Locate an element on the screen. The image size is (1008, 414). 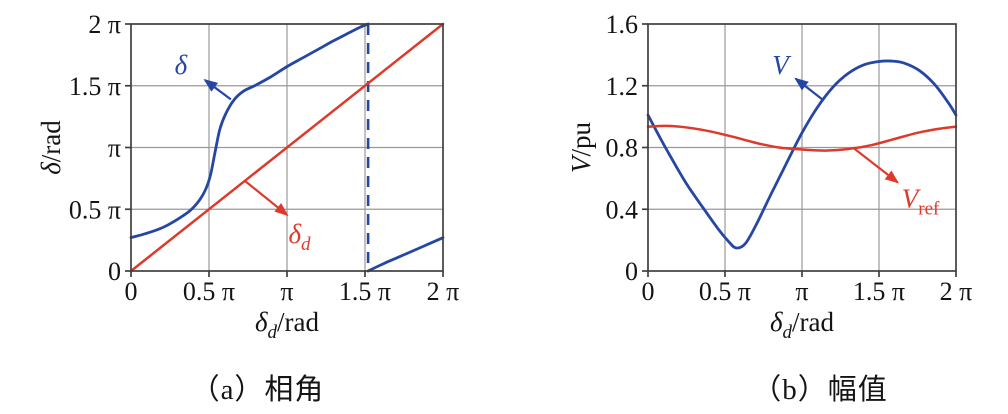
annotation-δd: δd is located at coordinates (277, 217).